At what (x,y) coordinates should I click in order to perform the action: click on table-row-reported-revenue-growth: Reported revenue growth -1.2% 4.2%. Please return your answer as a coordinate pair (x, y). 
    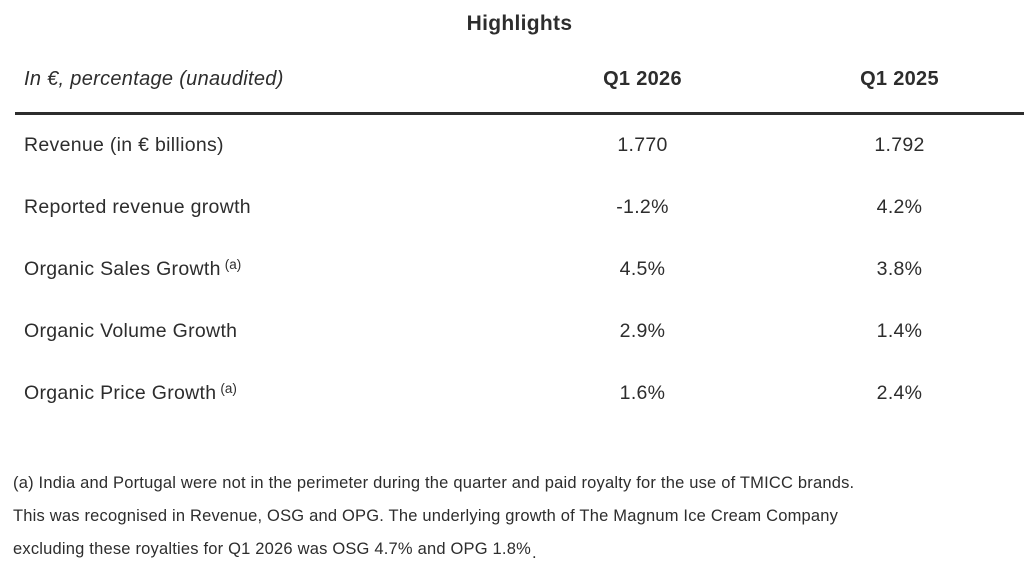
    Looking at the image, I should click on (519, 207).